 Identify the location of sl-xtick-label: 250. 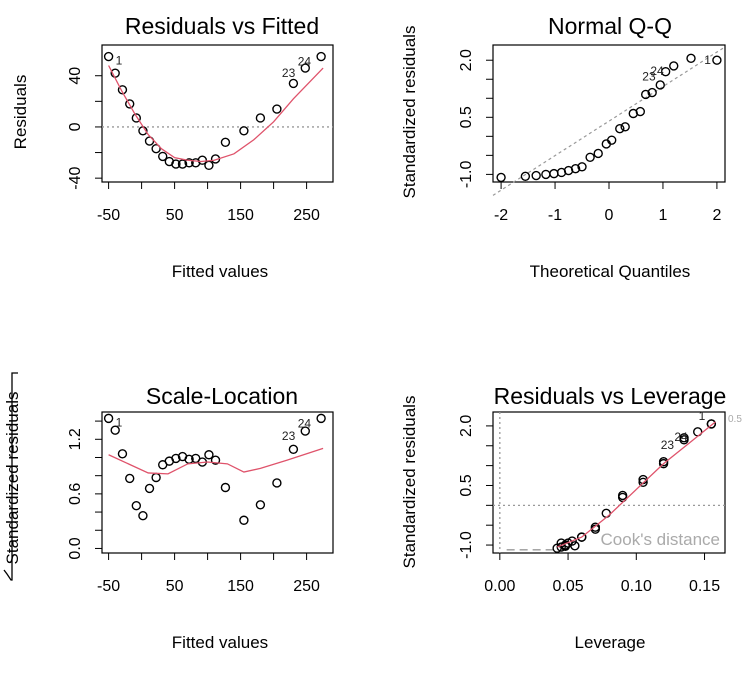
(306, 586).